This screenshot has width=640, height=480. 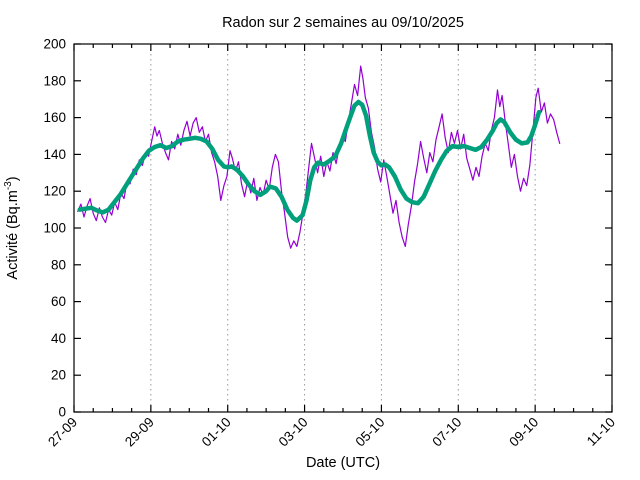 What do you see at coordinates (54, 228) in the screenshot?
I see `y-tick-label: 100` at bounding box center [54, 228].